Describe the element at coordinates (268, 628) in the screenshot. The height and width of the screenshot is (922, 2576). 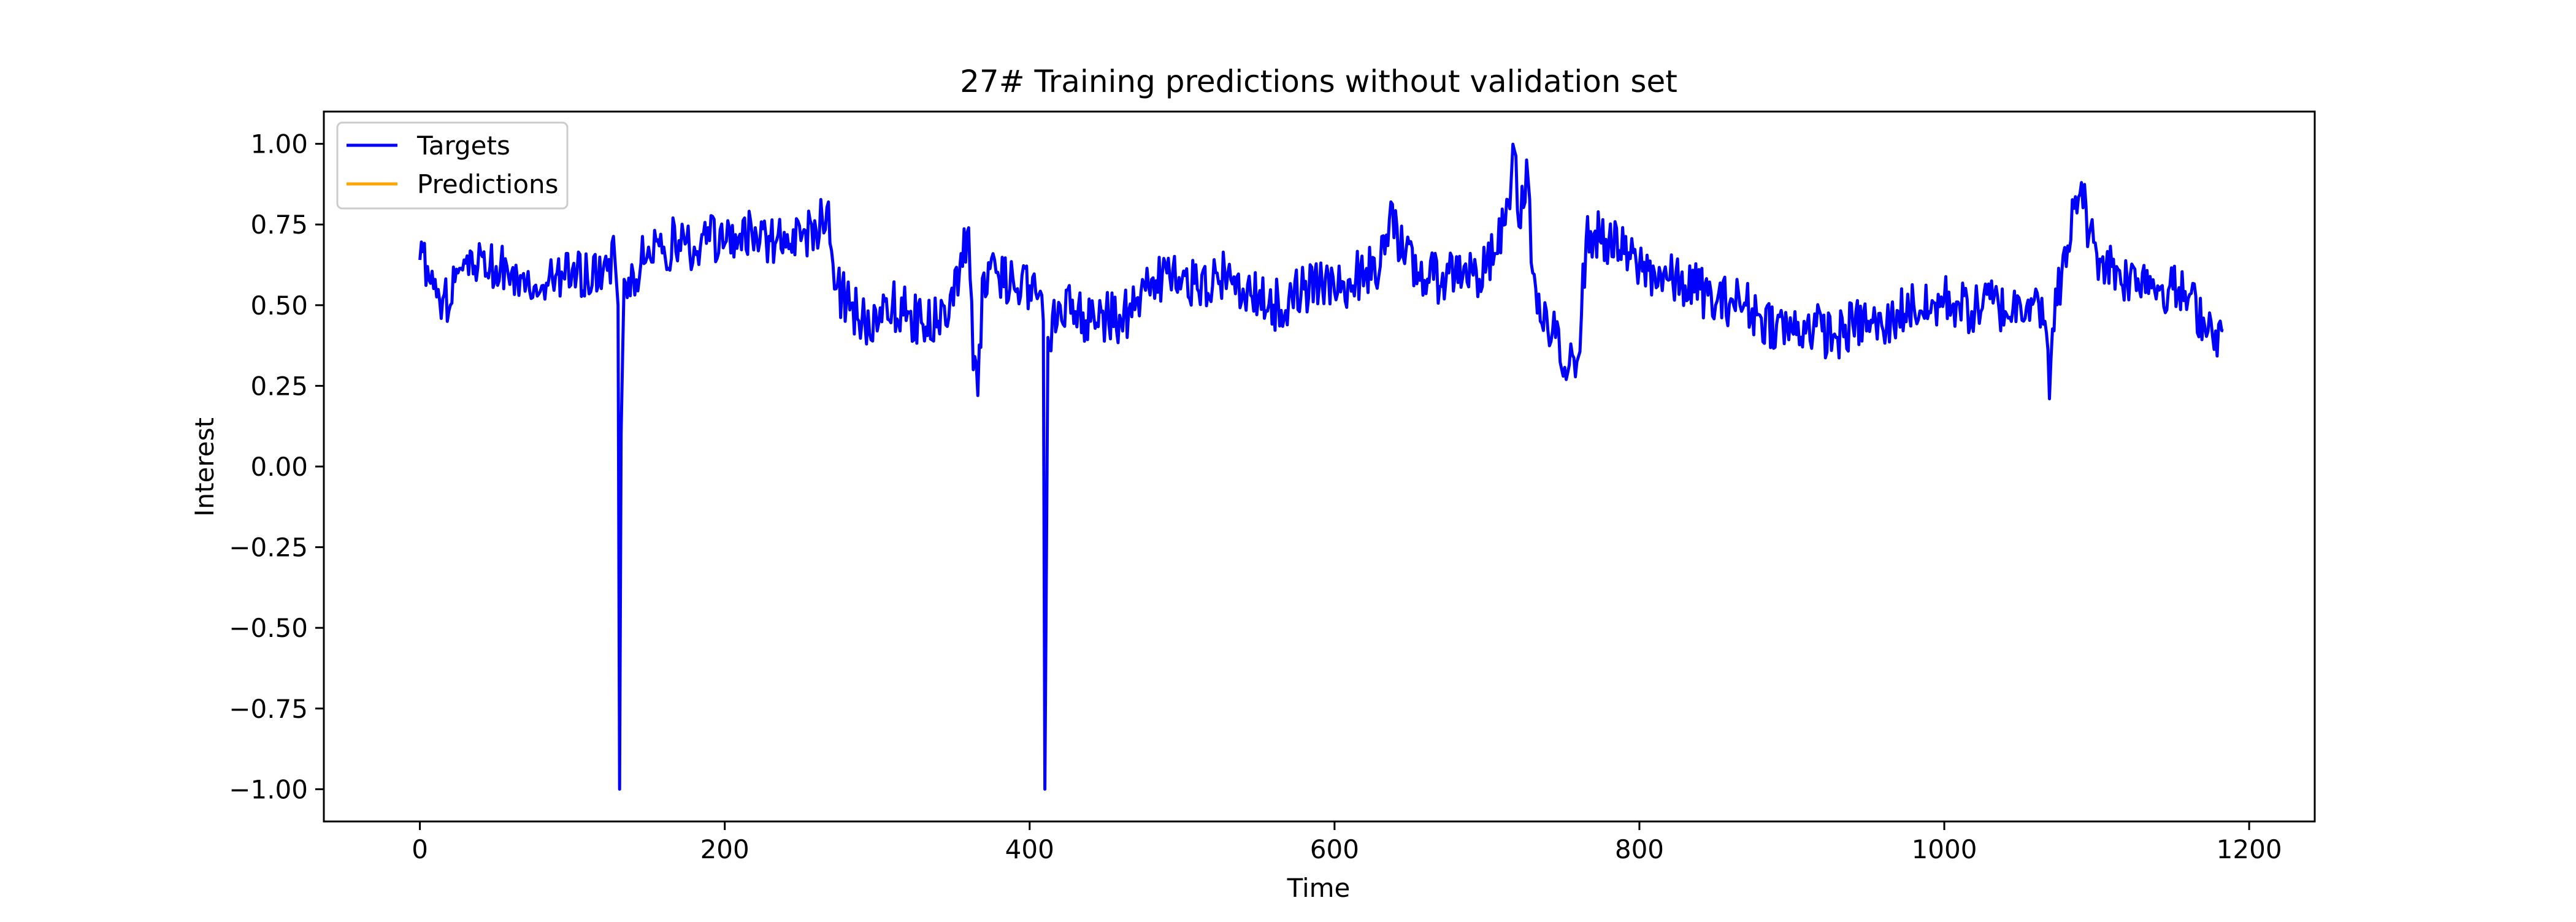
I see `y-tick-label: −0.50` at that location.